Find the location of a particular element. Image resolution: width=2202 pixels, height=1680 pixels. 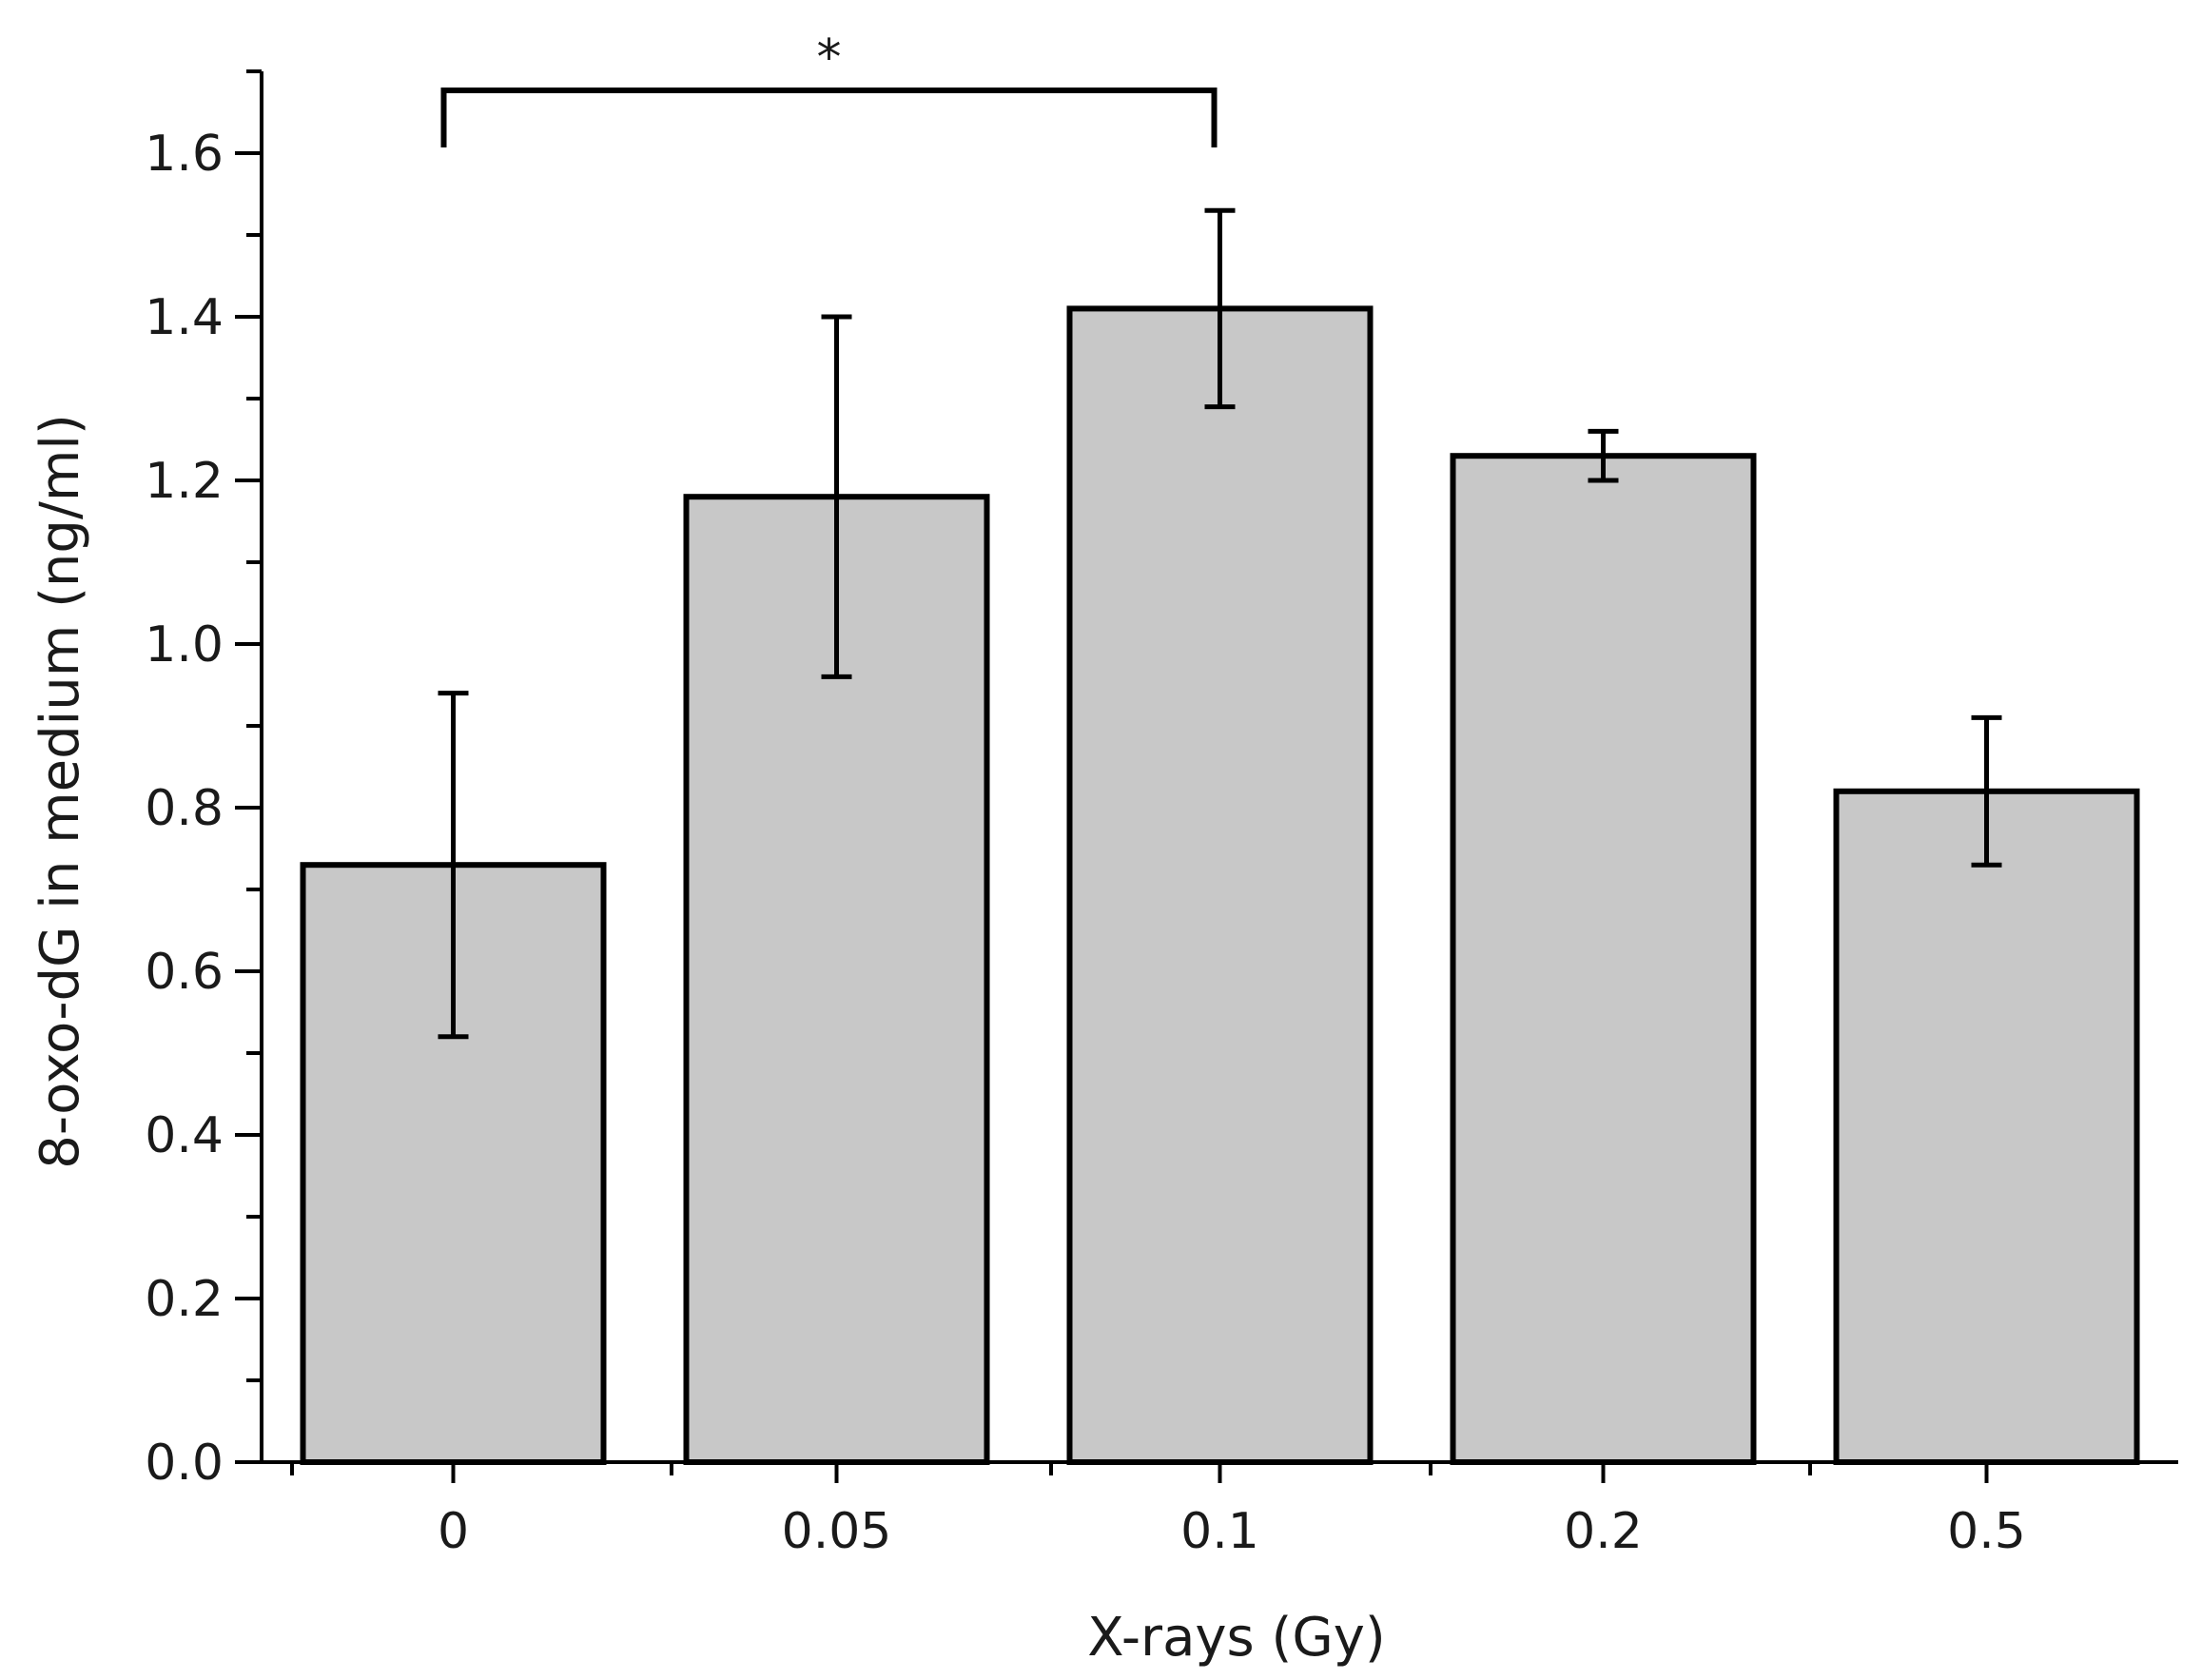

y-axis-title: 8-oxo-dG in medium (ng/ml) is located at coordinates (60, 791).